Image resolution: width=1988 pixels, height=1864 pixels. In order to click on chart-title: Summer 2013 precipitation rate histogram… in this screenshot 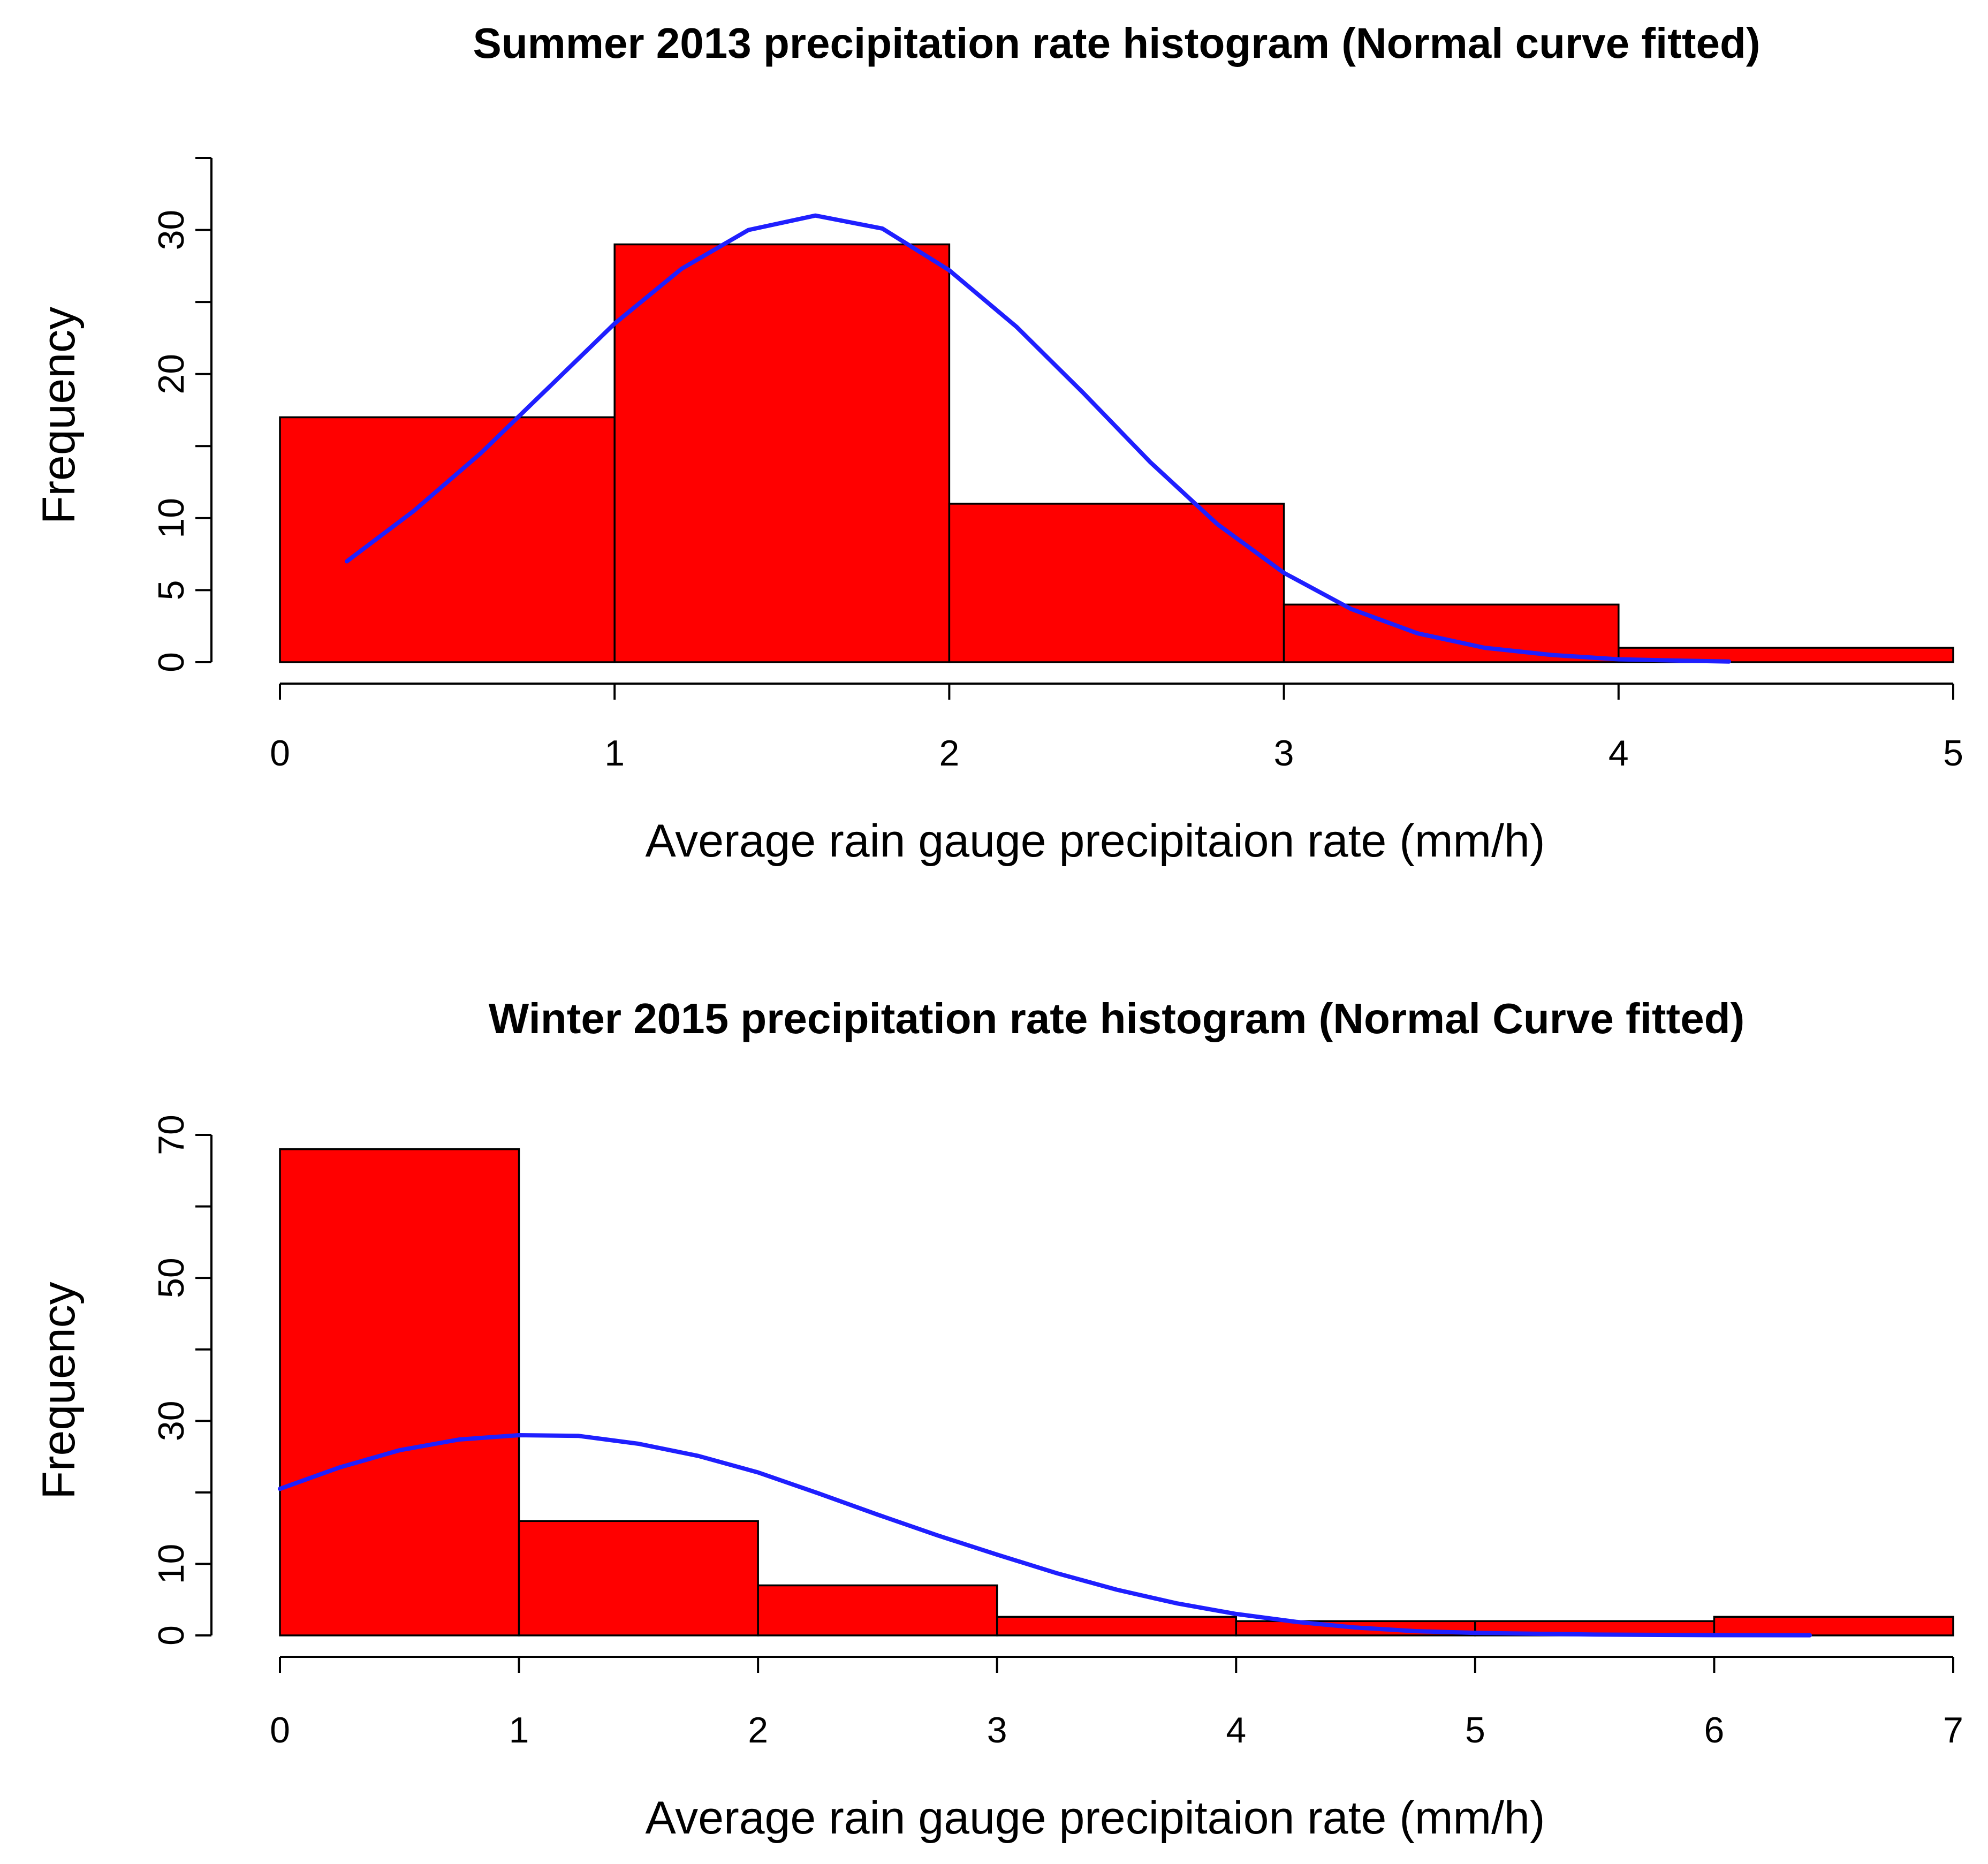, I will do `click(1116, 43)`.